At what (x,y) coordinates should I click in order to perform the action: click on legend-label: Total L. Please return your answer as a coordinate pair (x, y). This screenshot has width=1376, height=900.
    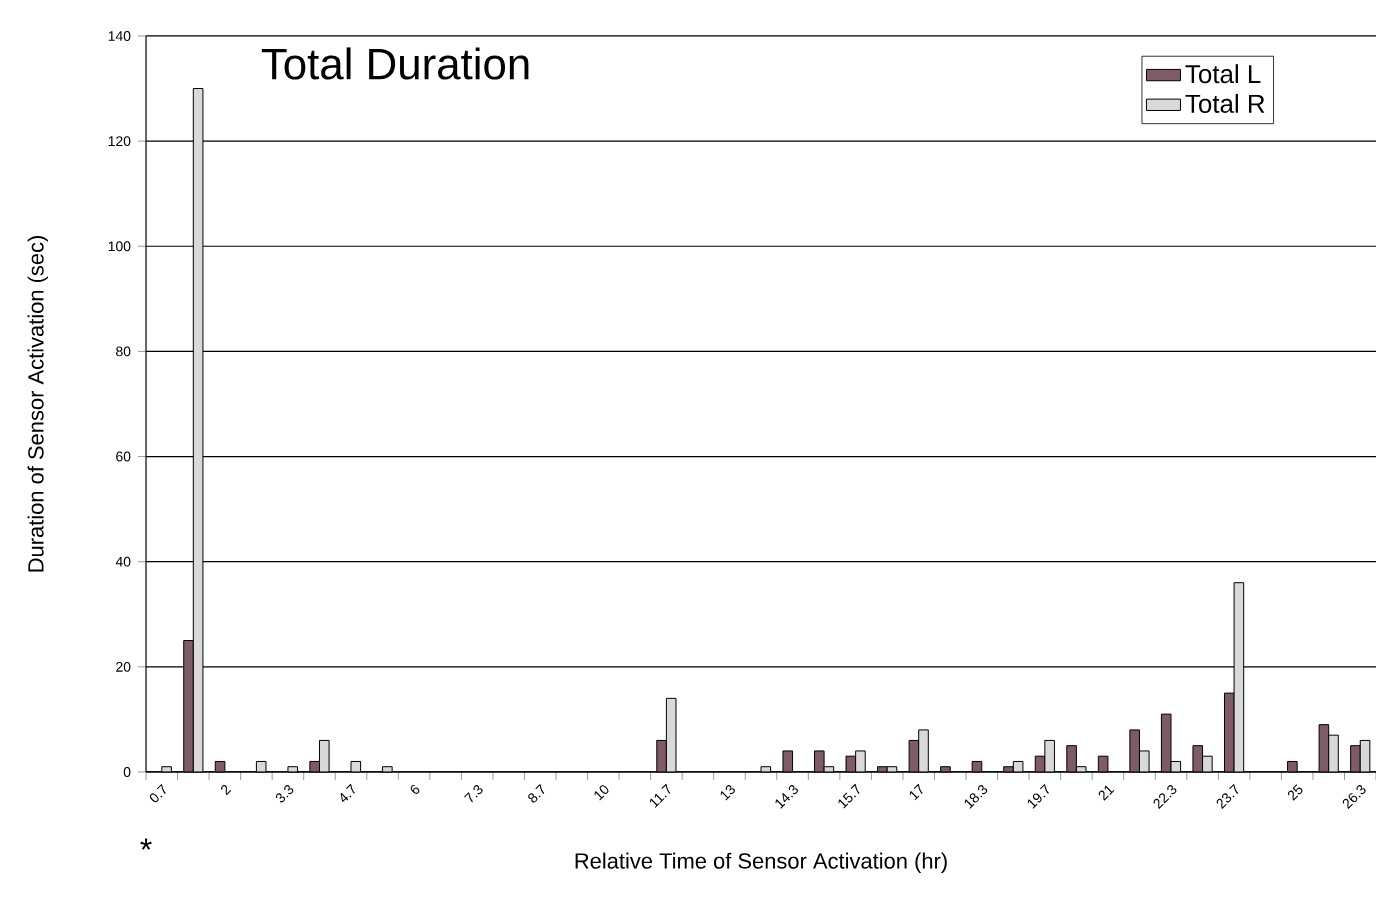
    Looking at the image, I should click on (1223, 74).